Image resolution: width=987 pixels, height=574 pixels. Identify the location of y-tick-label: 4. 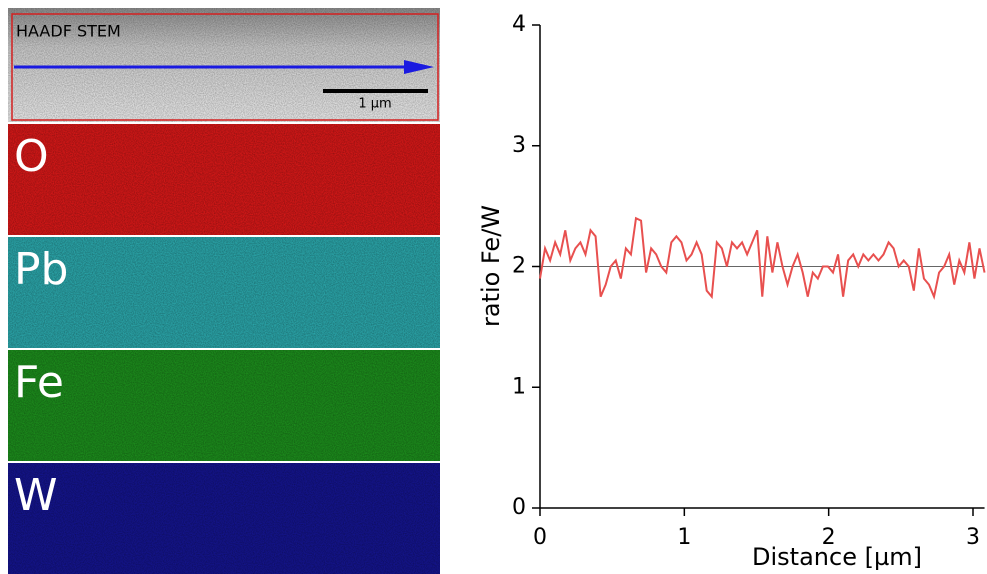
(519, 24).